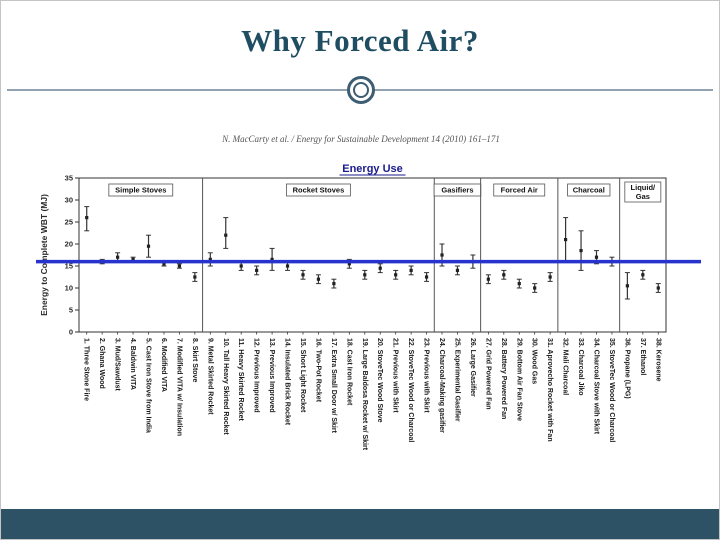 The width and height of the screenshot is (720, 540). I want to click on x-axis-label: 33. Charcoal Jiko, so click(580, 367).